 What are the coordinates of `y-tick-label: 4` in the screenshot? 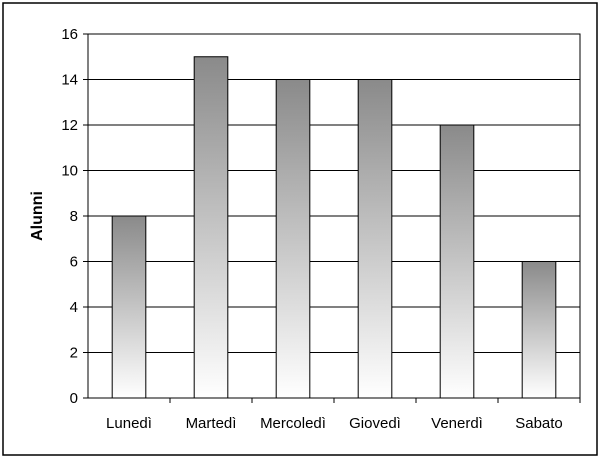 It's located at (74, 307).